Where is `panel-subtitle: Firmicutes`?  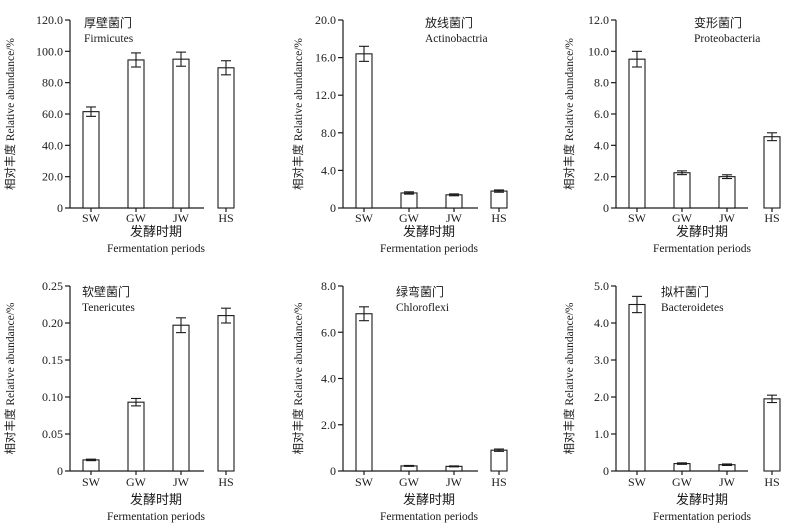
panel-subtitle: Firmicutes is located at coordinates (109, 39).